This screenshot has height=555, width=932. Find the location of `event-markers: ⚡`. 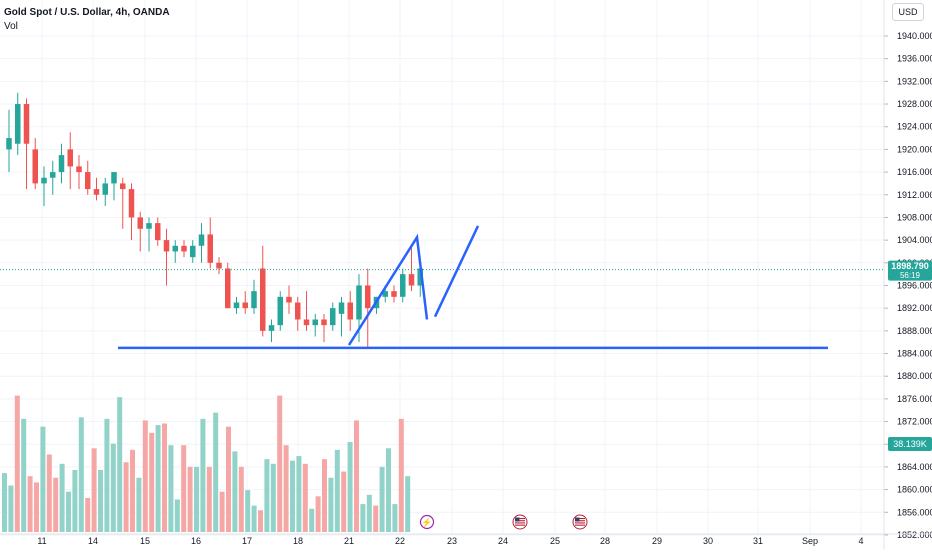

event-markers: ⚡ is located at coordinates (503, 522).